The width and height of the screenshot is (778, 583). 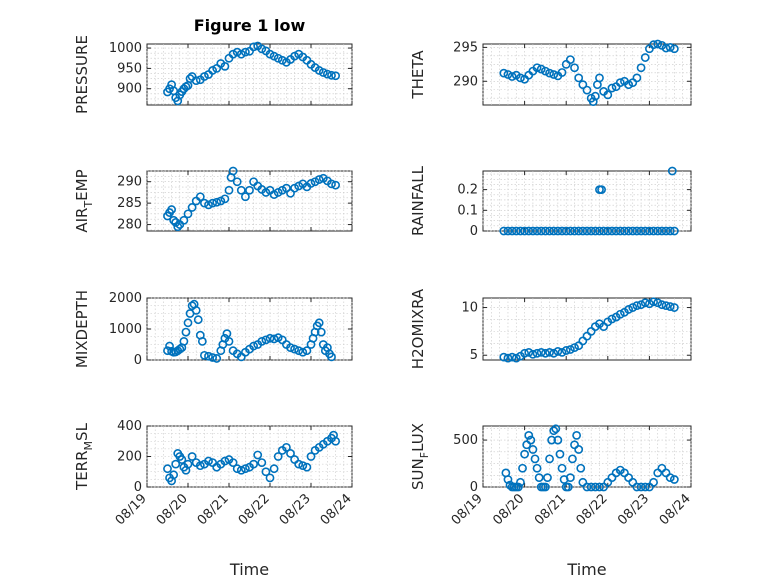 I want to click on figure-title: Figure 1 low, so click(x=250, y=25).